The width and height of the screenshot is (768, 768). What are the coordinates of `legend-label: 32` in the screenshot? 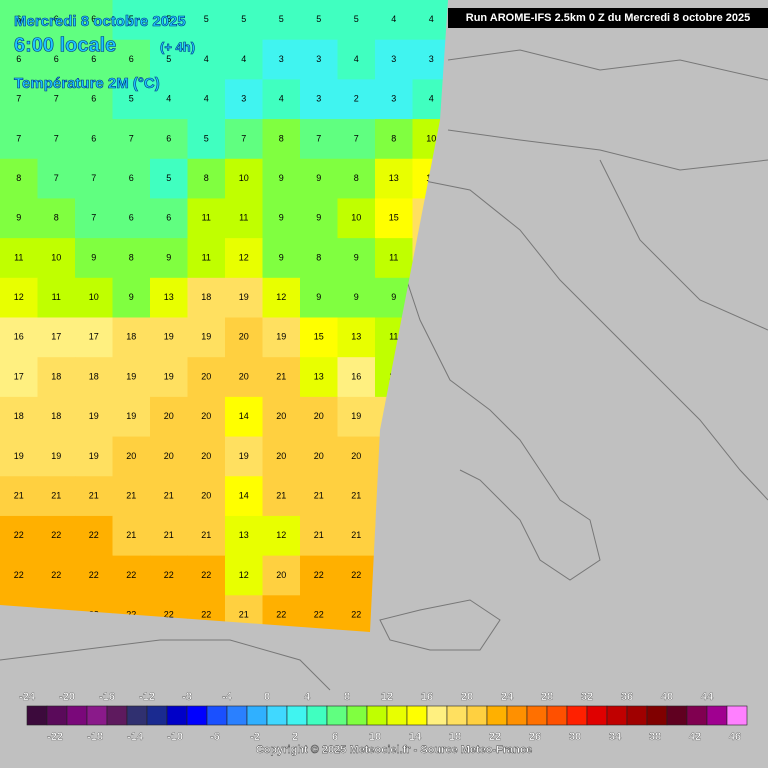 It's located at (587, 697).